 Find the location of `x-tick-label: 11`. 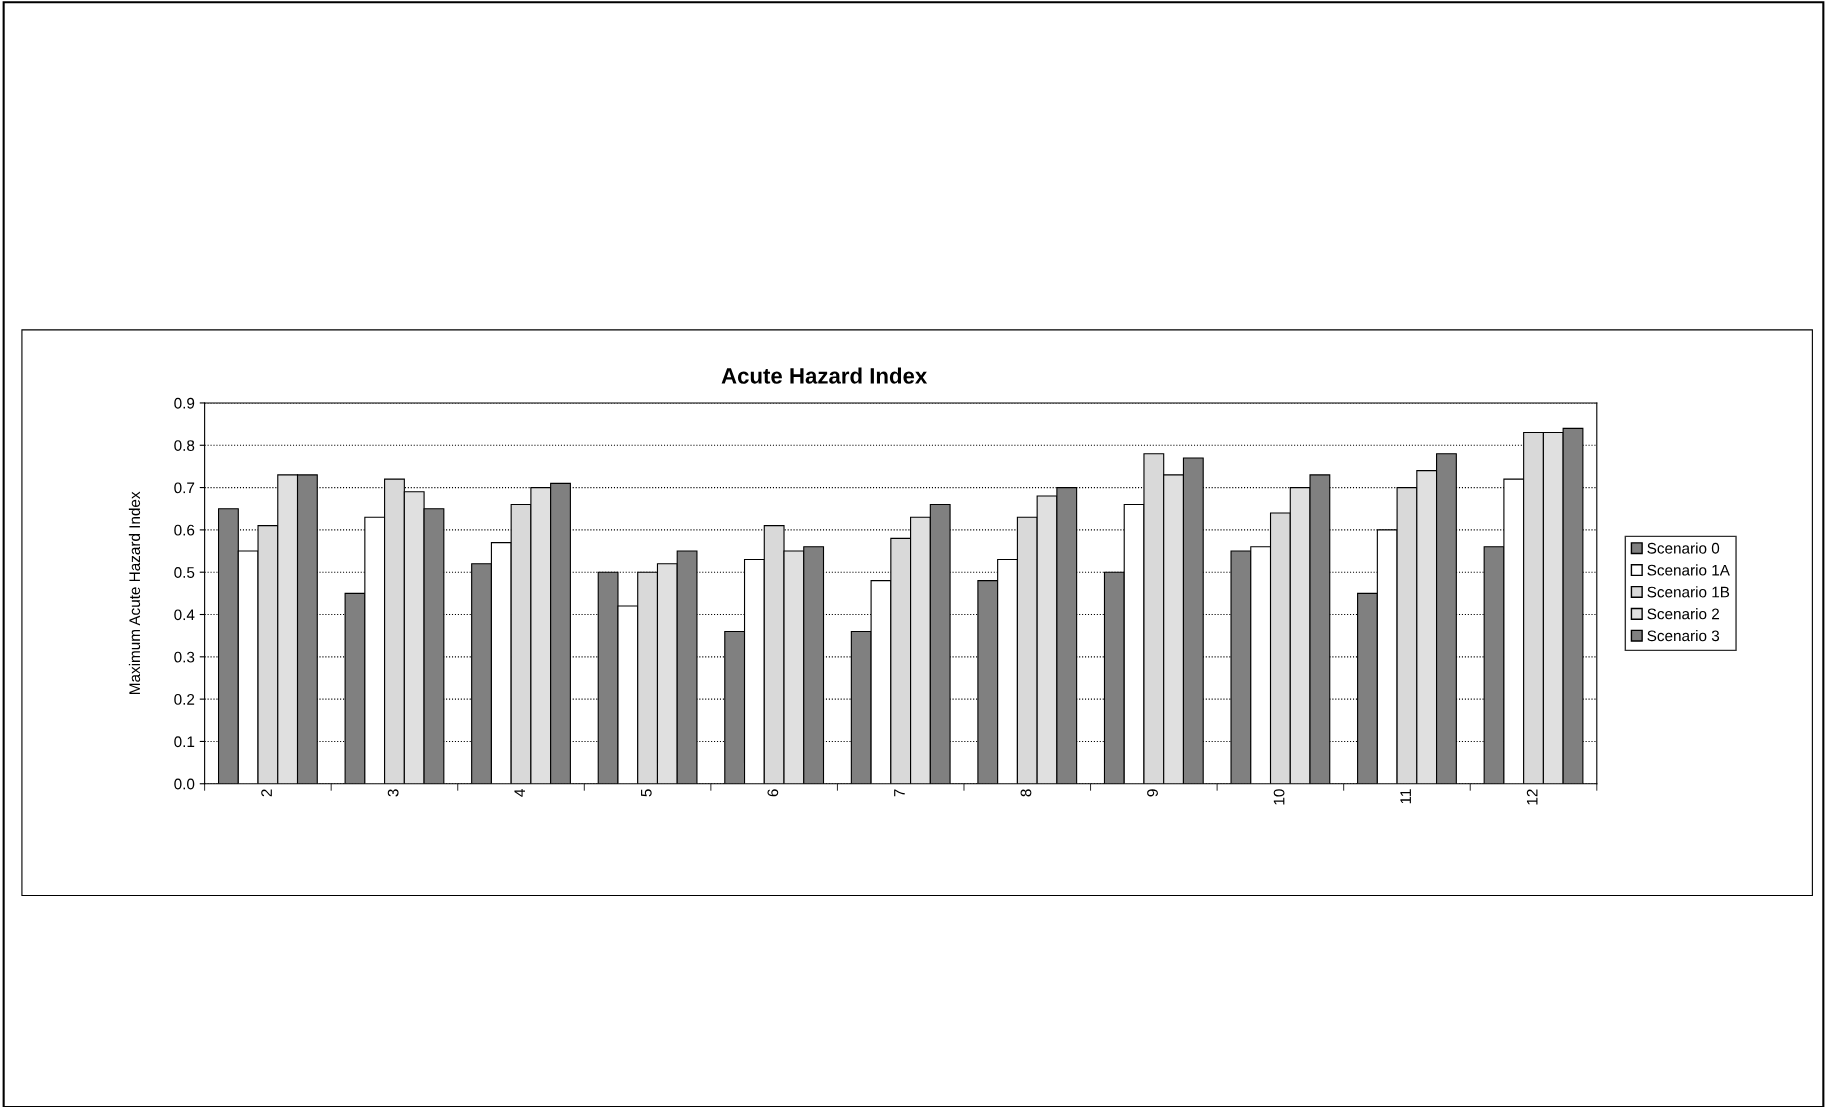

x-tick-label: 11 is located at coordinates (1405, 796).